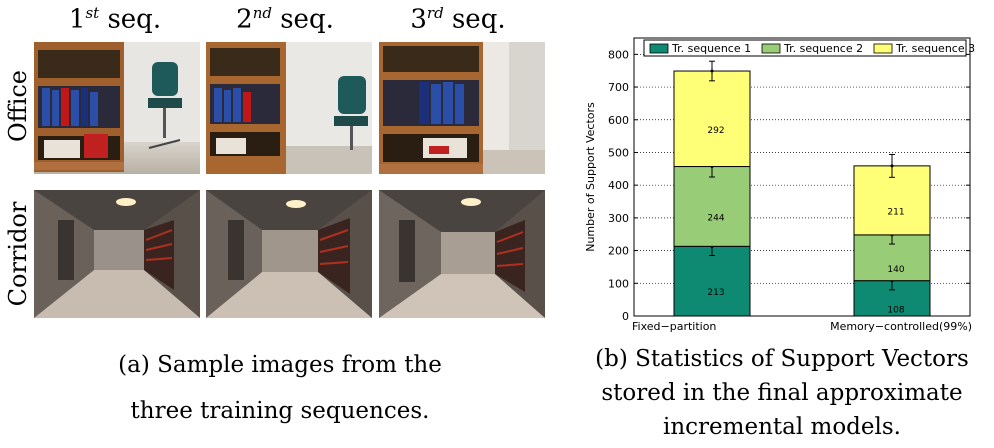 This screenshot has height=448, width=994. Describe the element at coordinates (618, 251) in the screenshot. I see `y-tick-label: 200` at that location.